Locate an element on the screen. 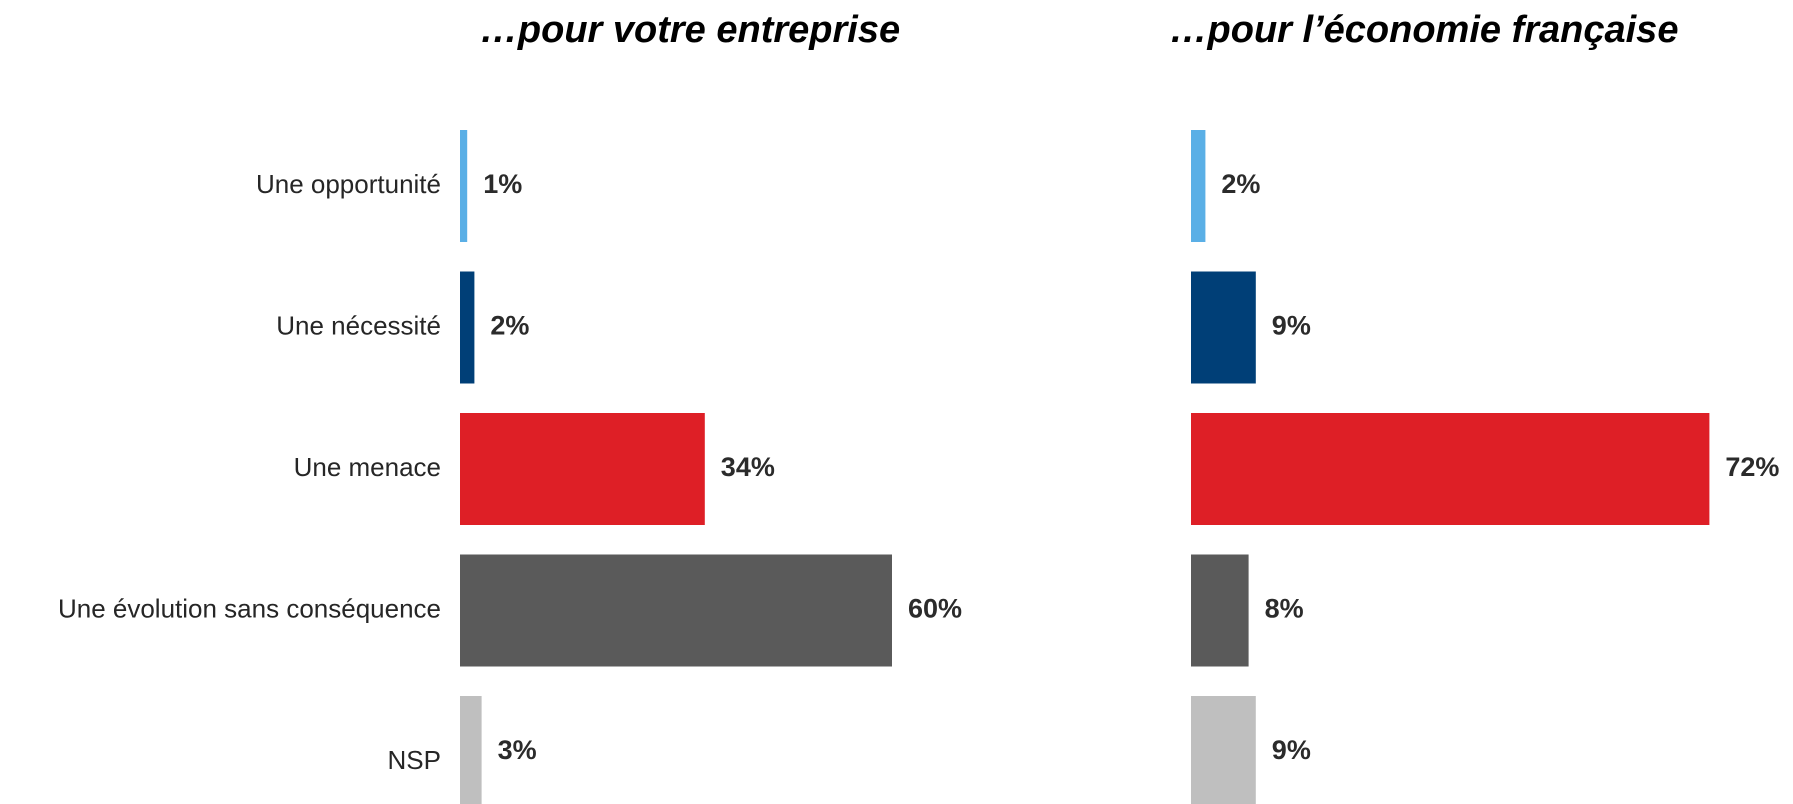 Image resolution: width=1793 pixels, height=804 pixels. value-label: 60% is located at coordinates (935, 609).